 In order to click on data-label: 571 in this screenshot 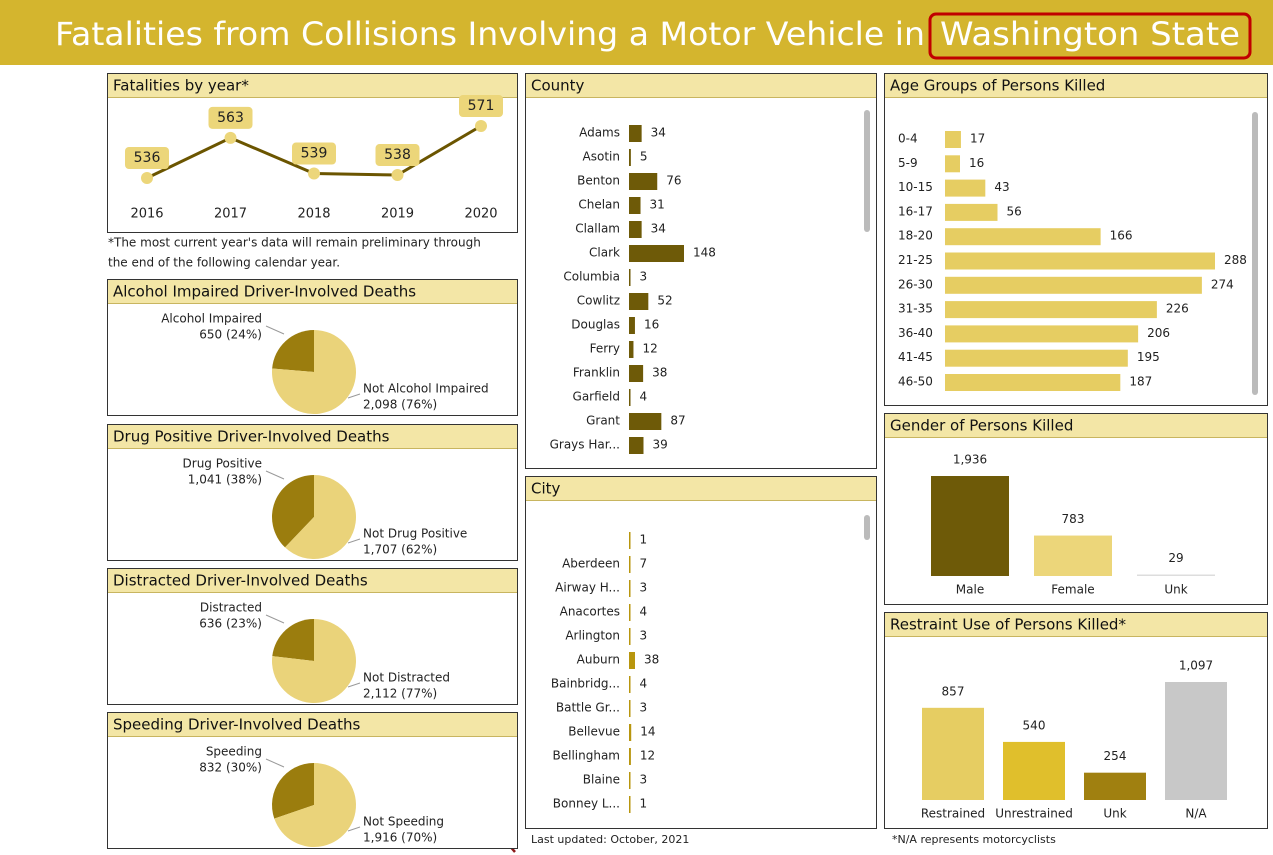, I will do `click(481, 106)`.